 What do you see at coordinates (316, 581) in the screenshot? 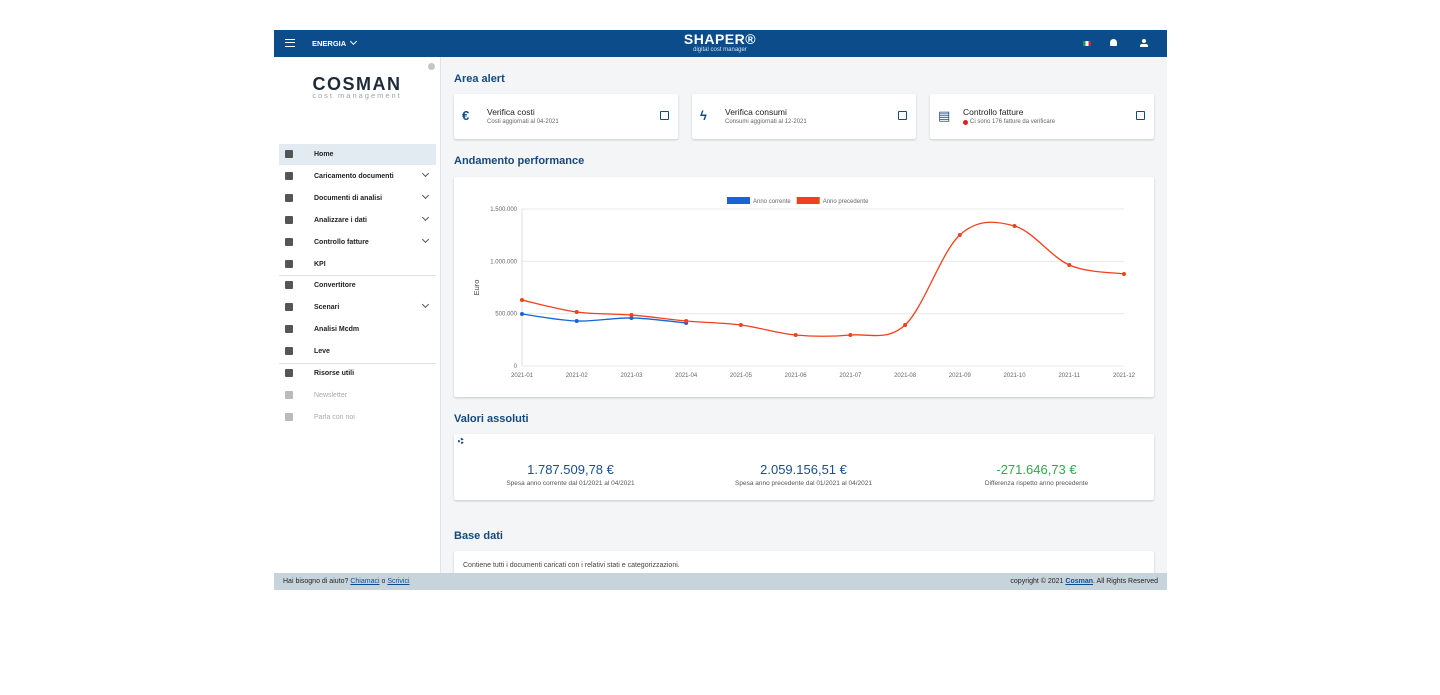
I see `help-text: Hai bisogno di aiuto?` at bounding box center [316, 581].